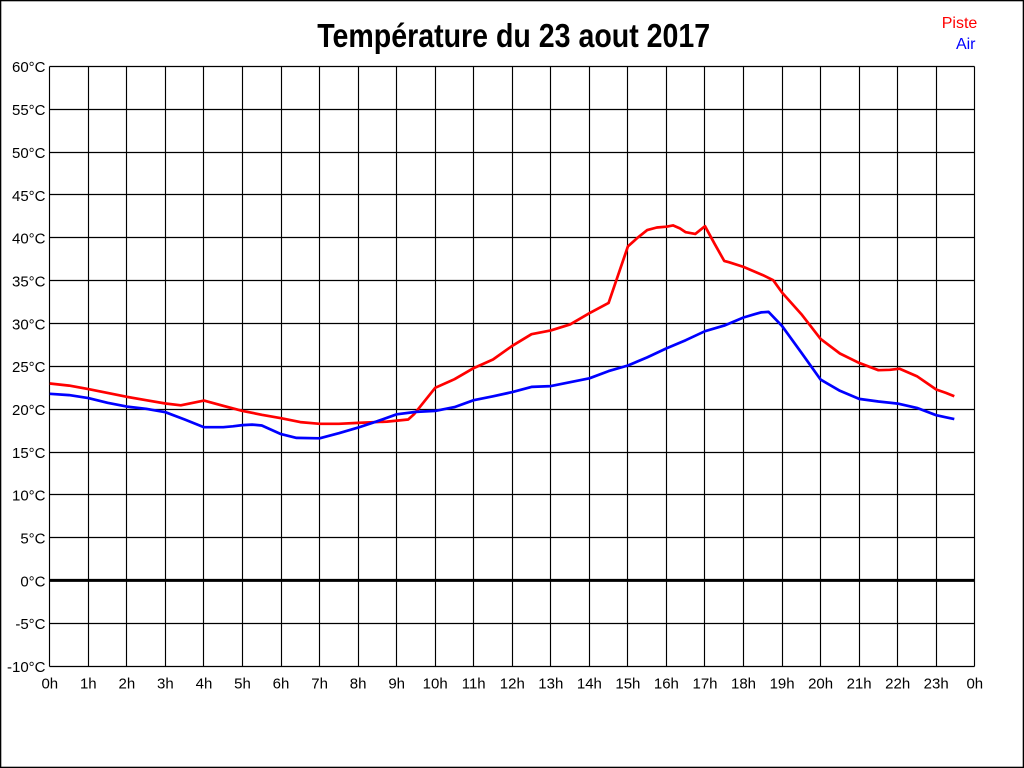 The width and height of the screenshot is (1024, 768). Describe the element at coordinates (319, 684) in the screenshot. I see `svg-text: 7h` at that location.